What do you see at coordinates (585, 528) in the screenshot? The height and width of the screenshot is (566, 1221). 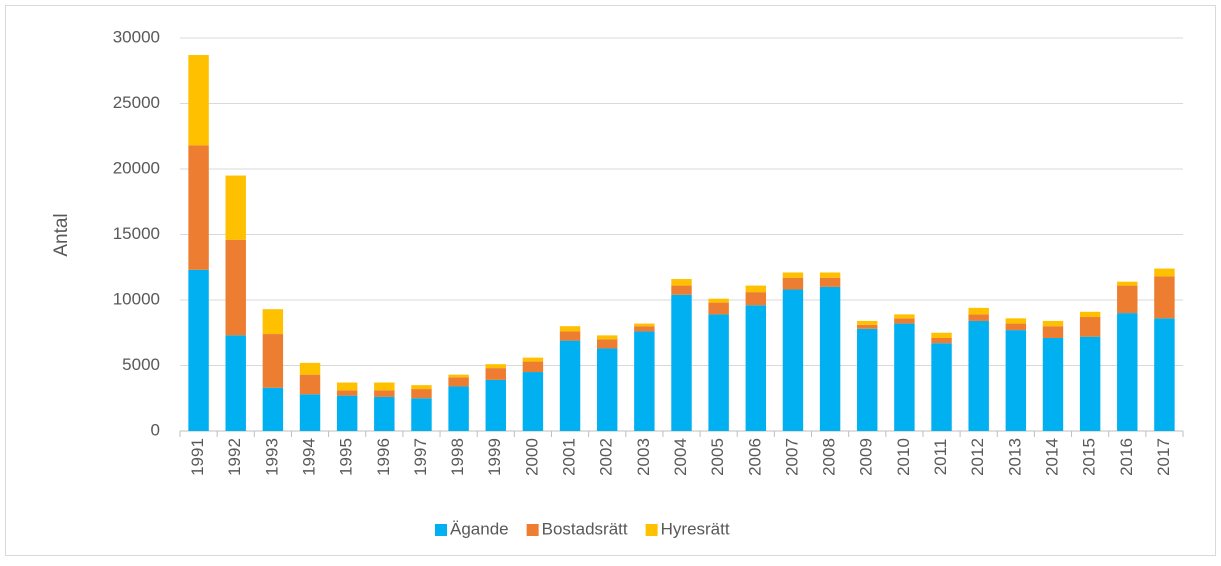 I see `legend-label: Bostadsrätt` at bounding box center [585, 528].